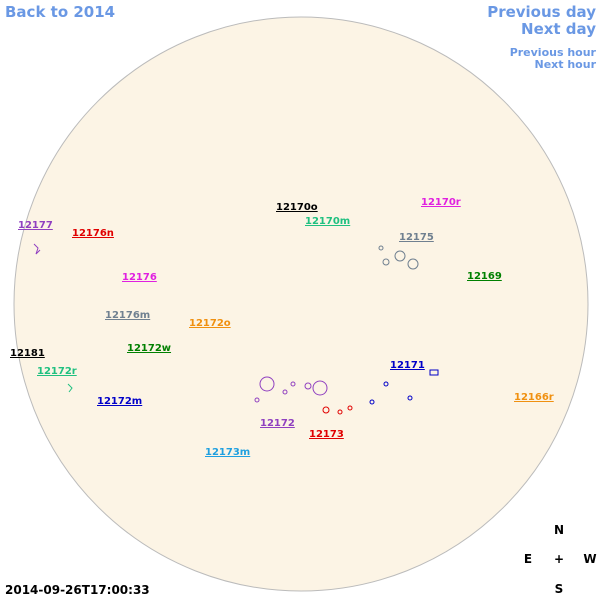 This screenshot has height=600, width=600. What do you see at coordinates (559, 559) in the screenshot?
I see `compass-center: +` at bounding box center [559, 559].